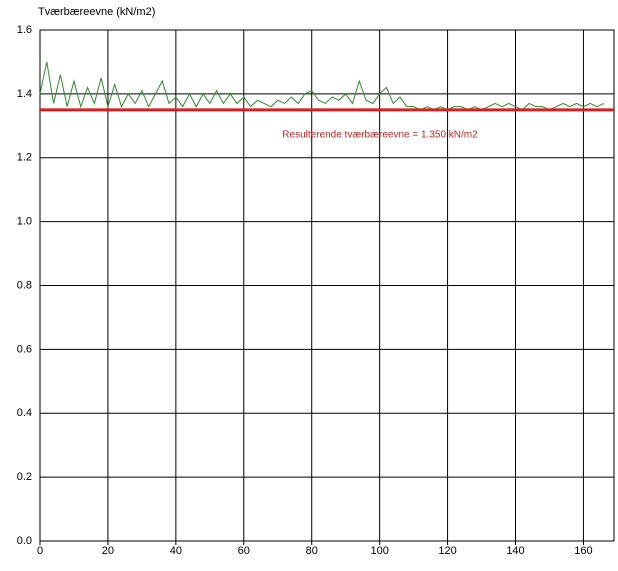  What do you see at coordinates (40, 551) in the screenshot?
I see `x-tick-label: 0` at bounding box center [40, 551].